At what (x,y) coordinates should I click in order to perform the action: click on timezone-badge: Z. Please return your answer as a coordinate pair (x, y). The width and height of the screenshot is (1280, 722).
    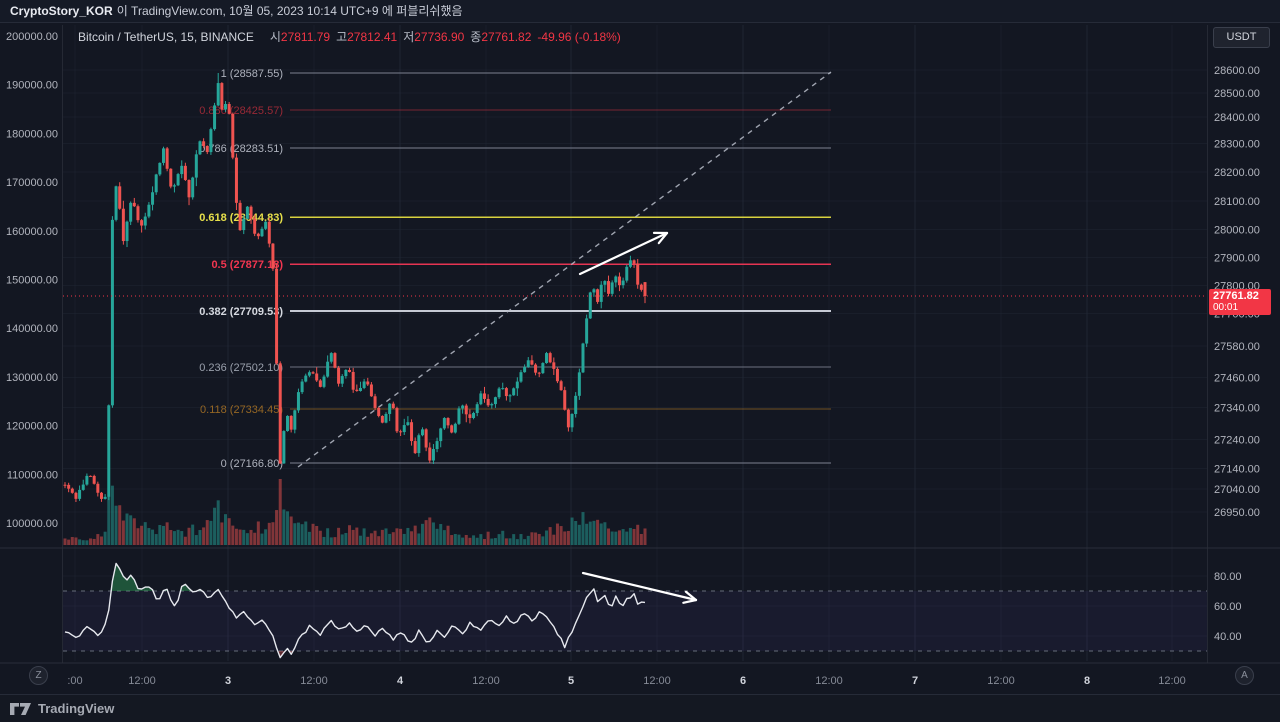
    Looking at the image, I should click on (38, 675).